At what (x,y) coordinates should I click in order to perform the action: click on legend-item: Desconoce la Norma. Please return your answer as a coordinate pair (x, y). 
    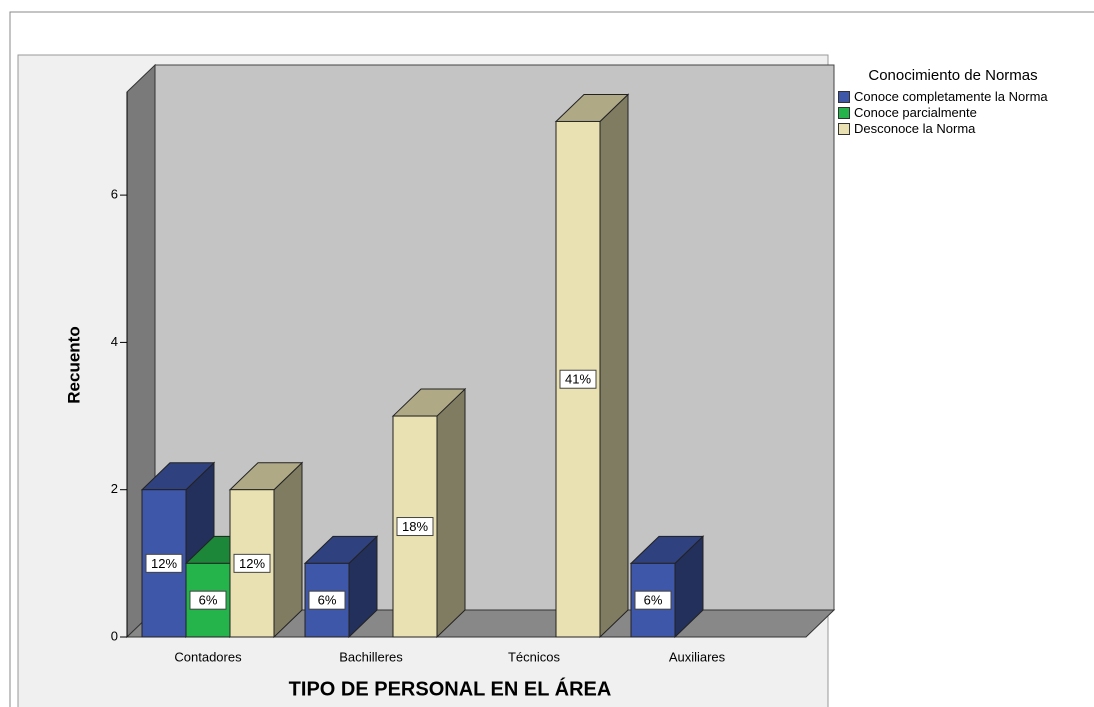
    Looking at the image, I should click on (963, 128).